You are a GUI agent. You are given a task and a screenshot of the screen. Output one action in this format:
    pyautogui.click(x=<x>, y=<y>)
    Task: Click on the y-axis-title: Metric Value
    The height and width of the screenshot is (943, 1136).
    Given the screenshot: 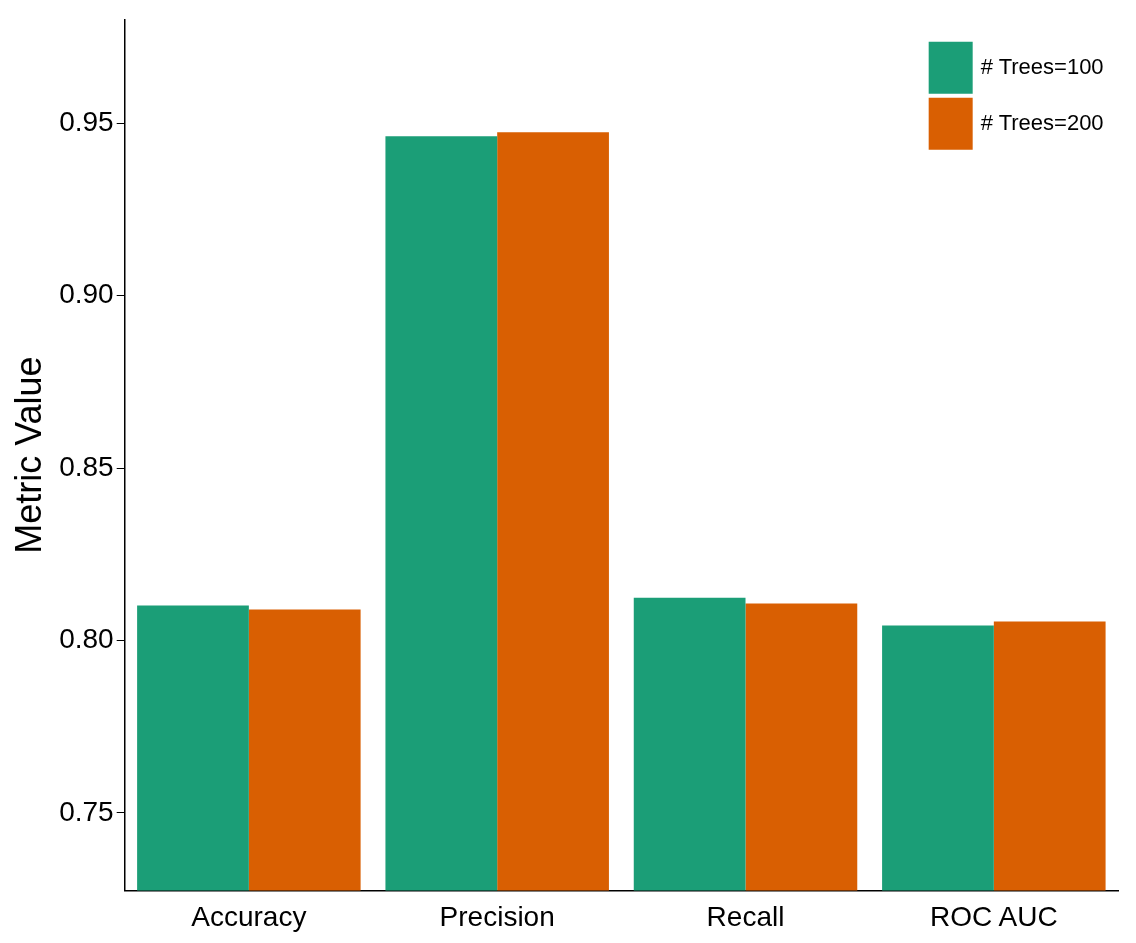 What is the action you would take?
    pyautogui.click(x=28, y=455)
    